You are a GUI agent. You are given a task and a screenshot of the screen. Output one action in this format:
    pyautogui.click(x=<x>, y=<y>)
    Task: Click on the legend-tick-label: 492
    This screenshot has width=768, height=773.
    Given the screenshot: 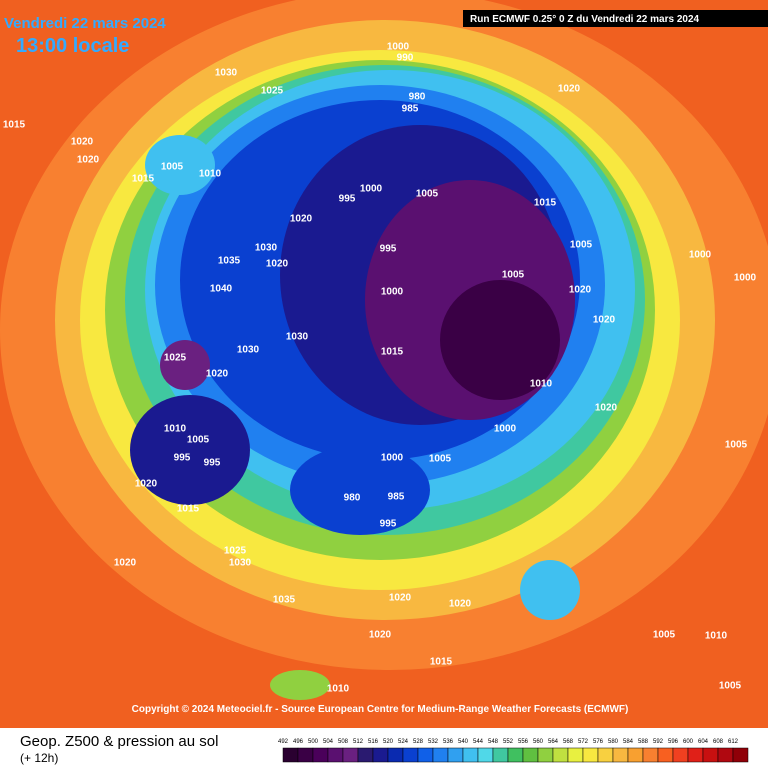 What is the action you would take?
    pyautogui.click(x=283, y=742)
    